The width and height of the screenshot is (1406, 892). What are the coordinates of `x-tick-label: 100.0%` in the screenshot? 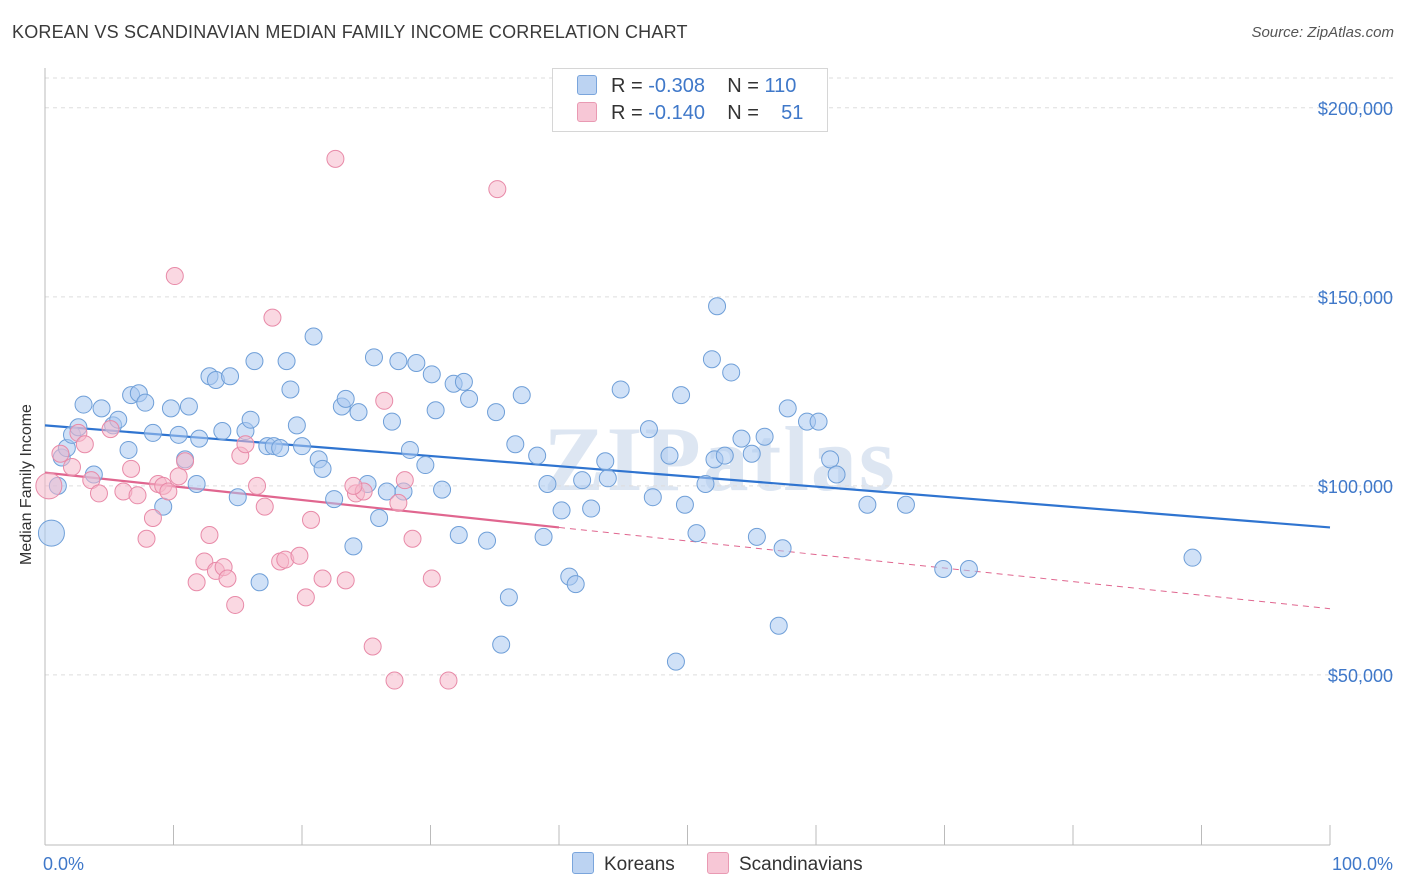 It's located at (1362, 864).